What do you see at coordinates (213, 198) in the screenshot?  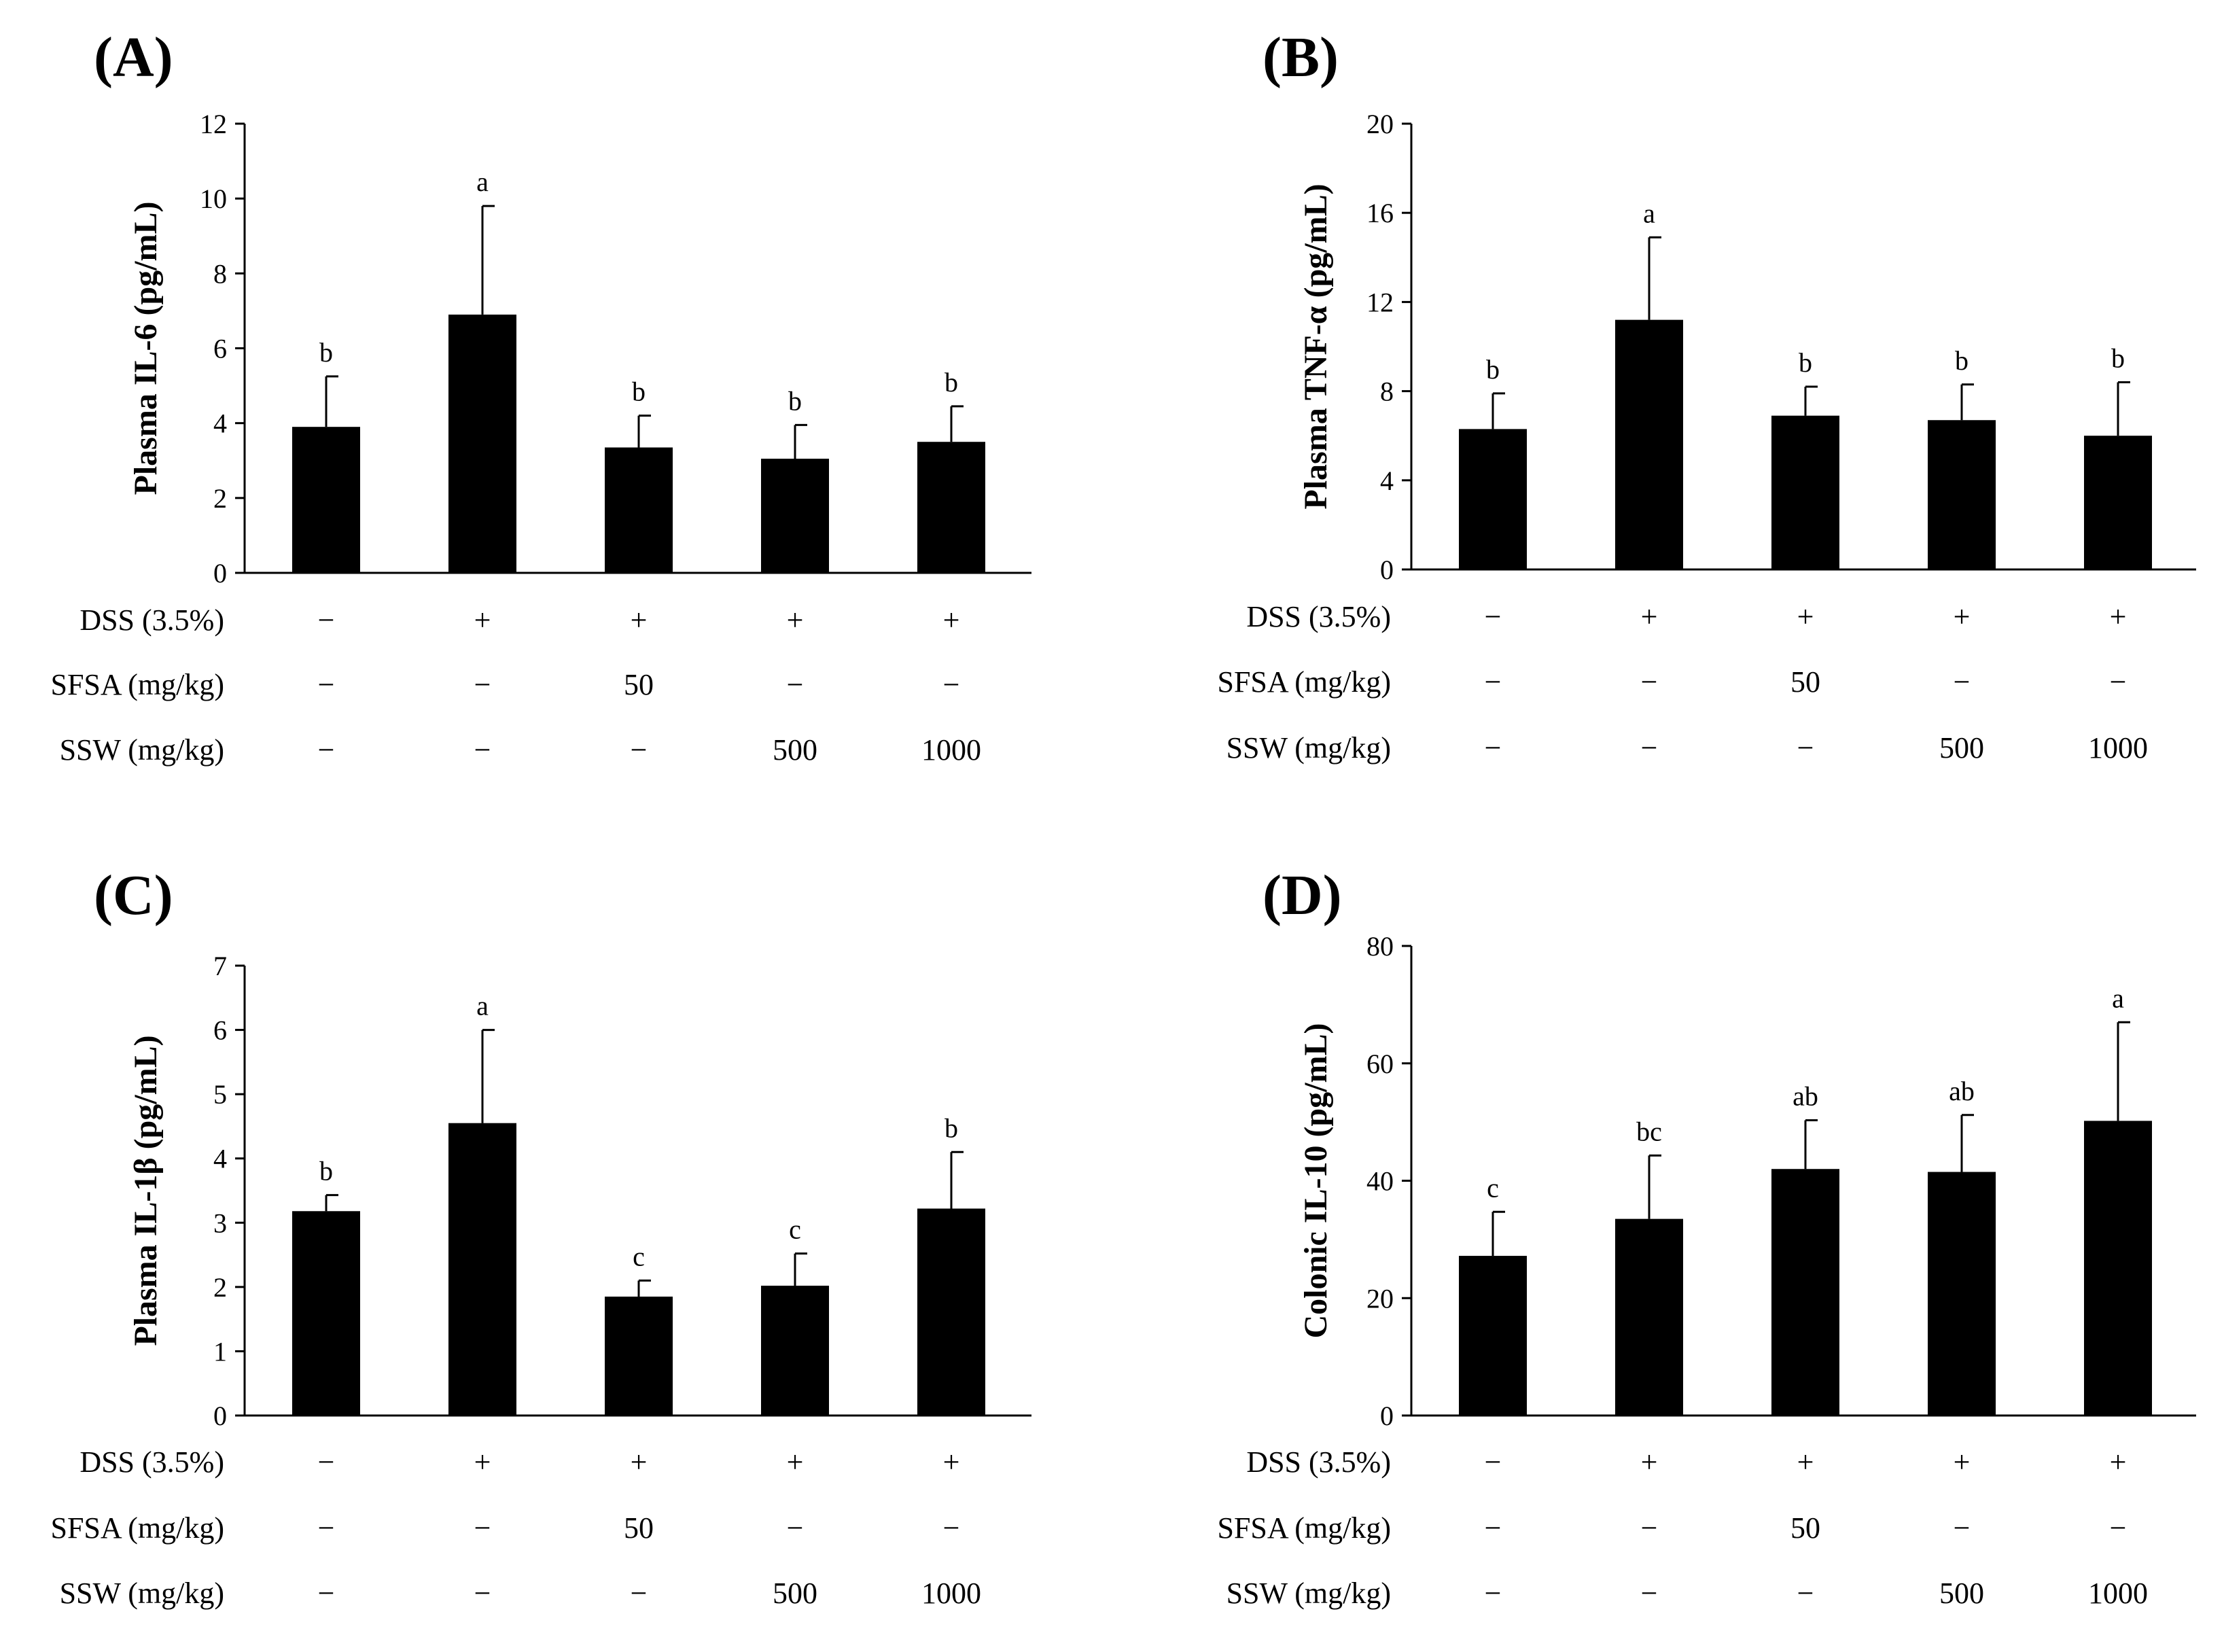 I see `y-tick-label: 10` at bounding box center [213, 198].